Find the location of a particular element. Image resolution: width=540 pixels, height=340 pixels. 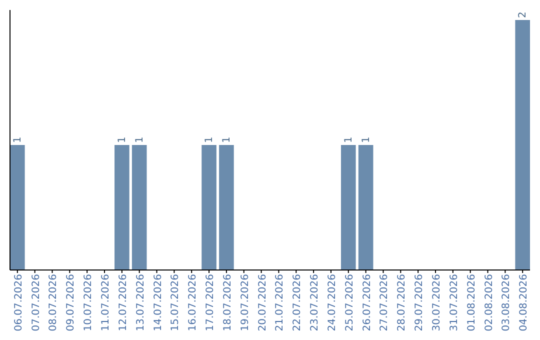

data-label: 2 is located at coordinates (523, 15).